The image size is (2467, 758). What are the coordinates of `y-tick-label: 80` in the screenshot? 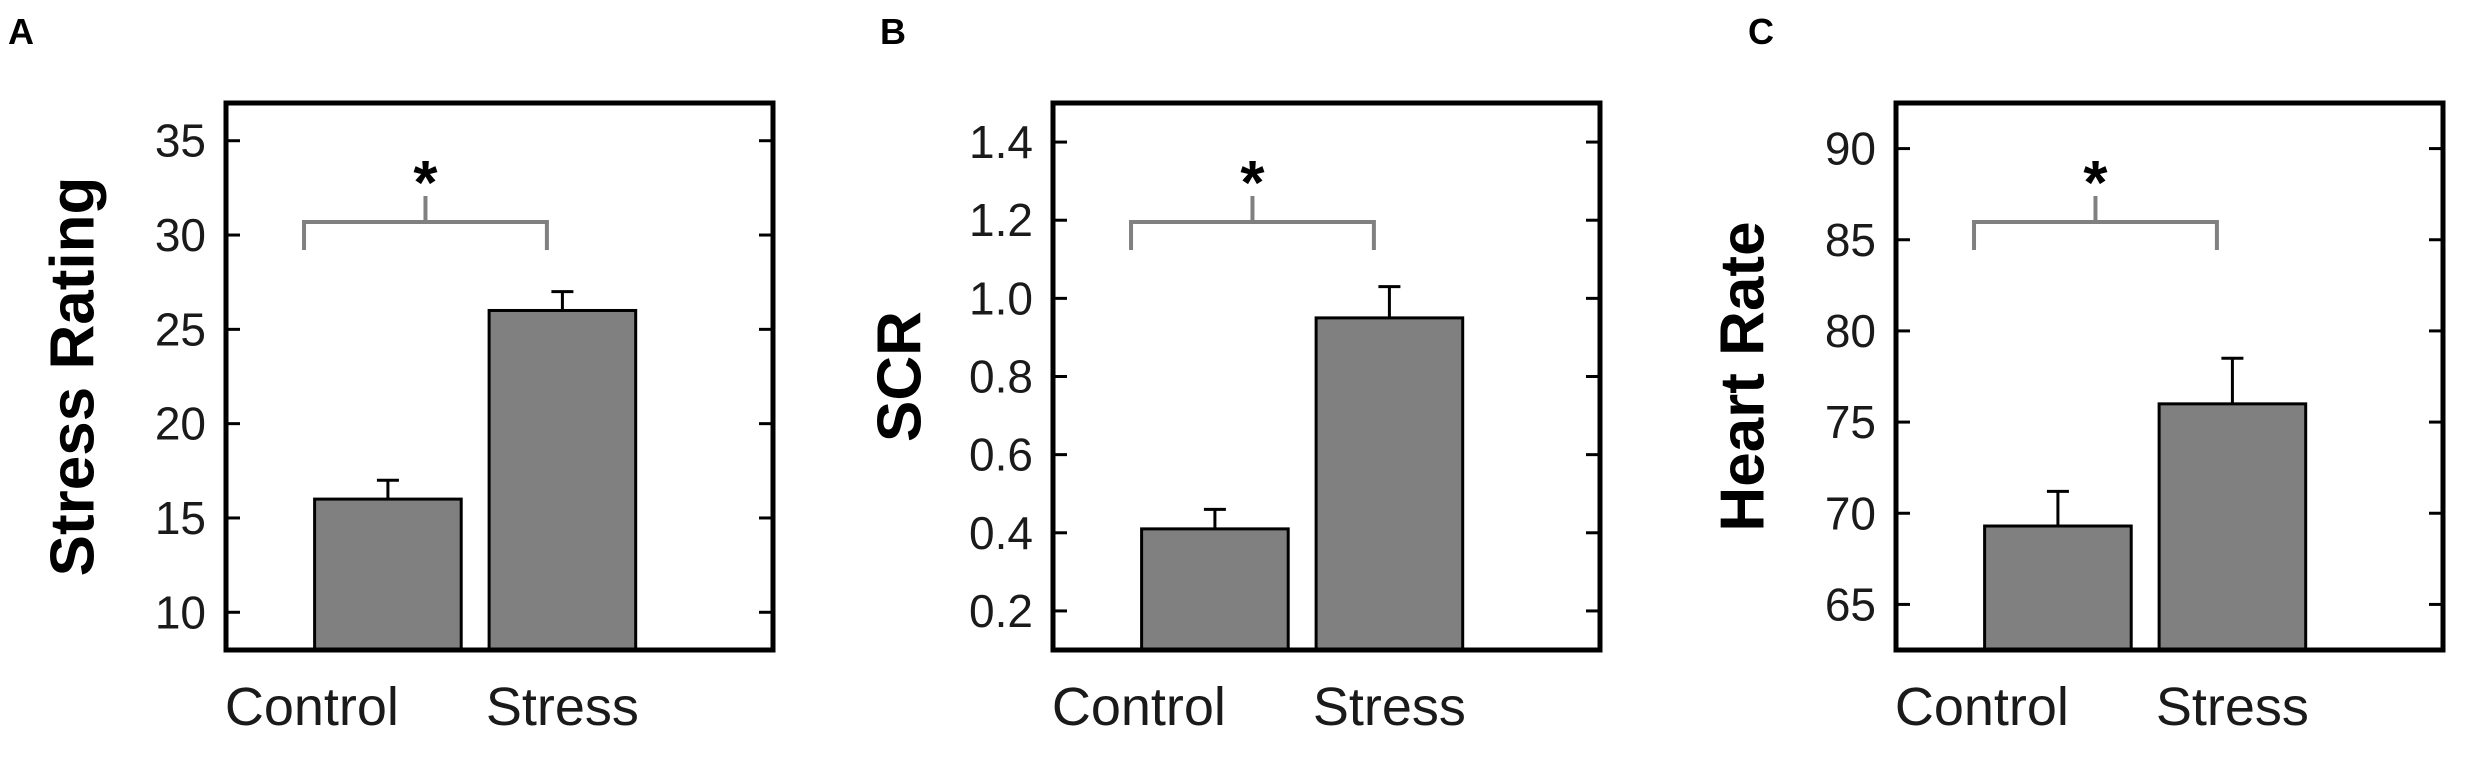 It's located at (1850, 331).